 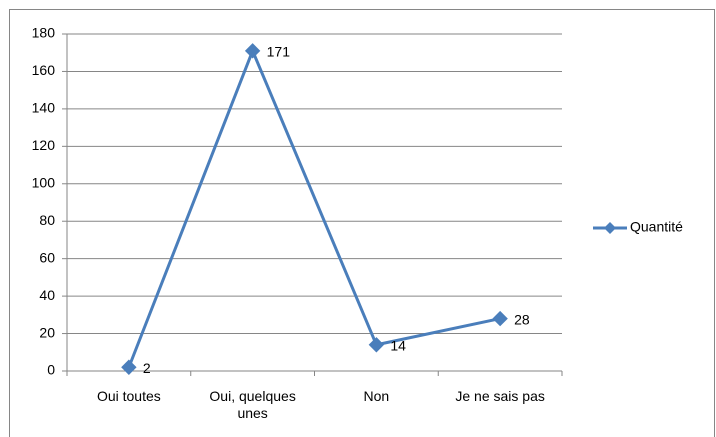 What do you see at coordinates (47, 332) in the screenshot?
I see `y-tick-label: 20` at bounding box center [47, 332].